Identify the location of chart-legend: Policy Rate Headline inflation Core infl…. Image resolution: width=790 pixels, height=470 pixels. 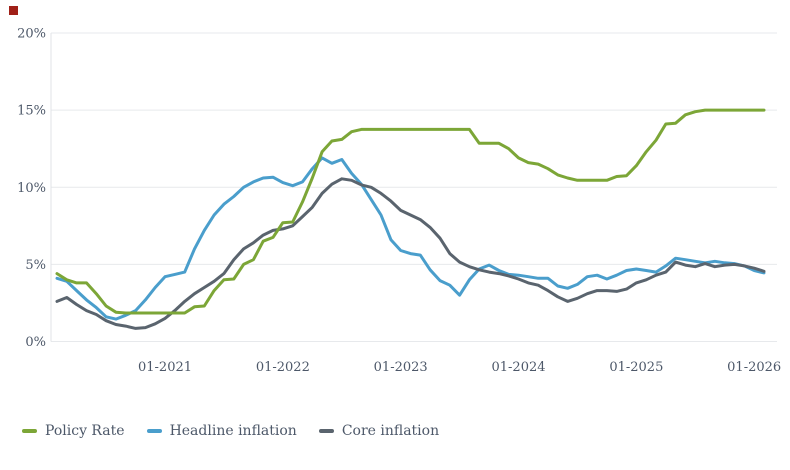
(230, 431).